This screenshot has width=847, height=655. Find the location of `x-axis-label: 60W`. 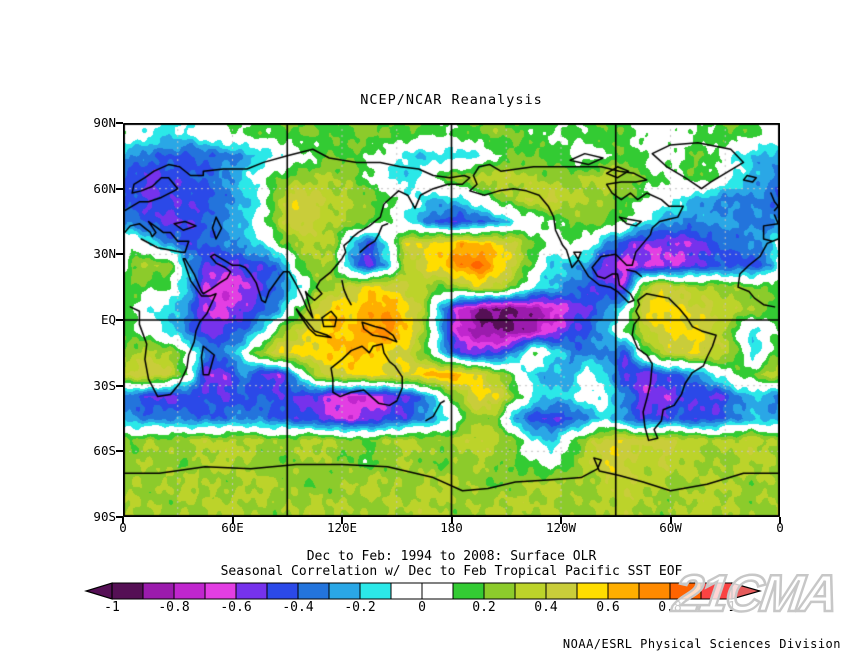

x-axis-label: 60W is located at coordinates (670, 527).